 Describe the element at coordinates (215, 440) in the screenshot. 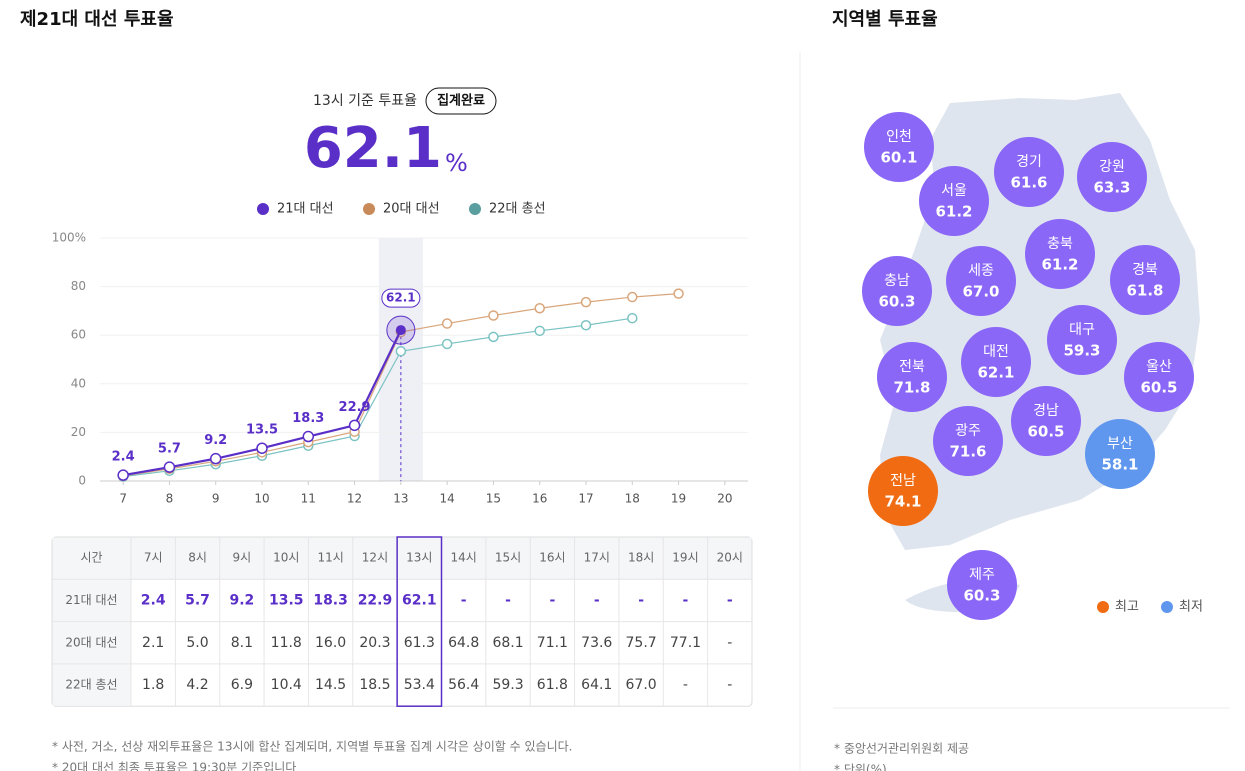

I see `data-label: 9.2` at that location.